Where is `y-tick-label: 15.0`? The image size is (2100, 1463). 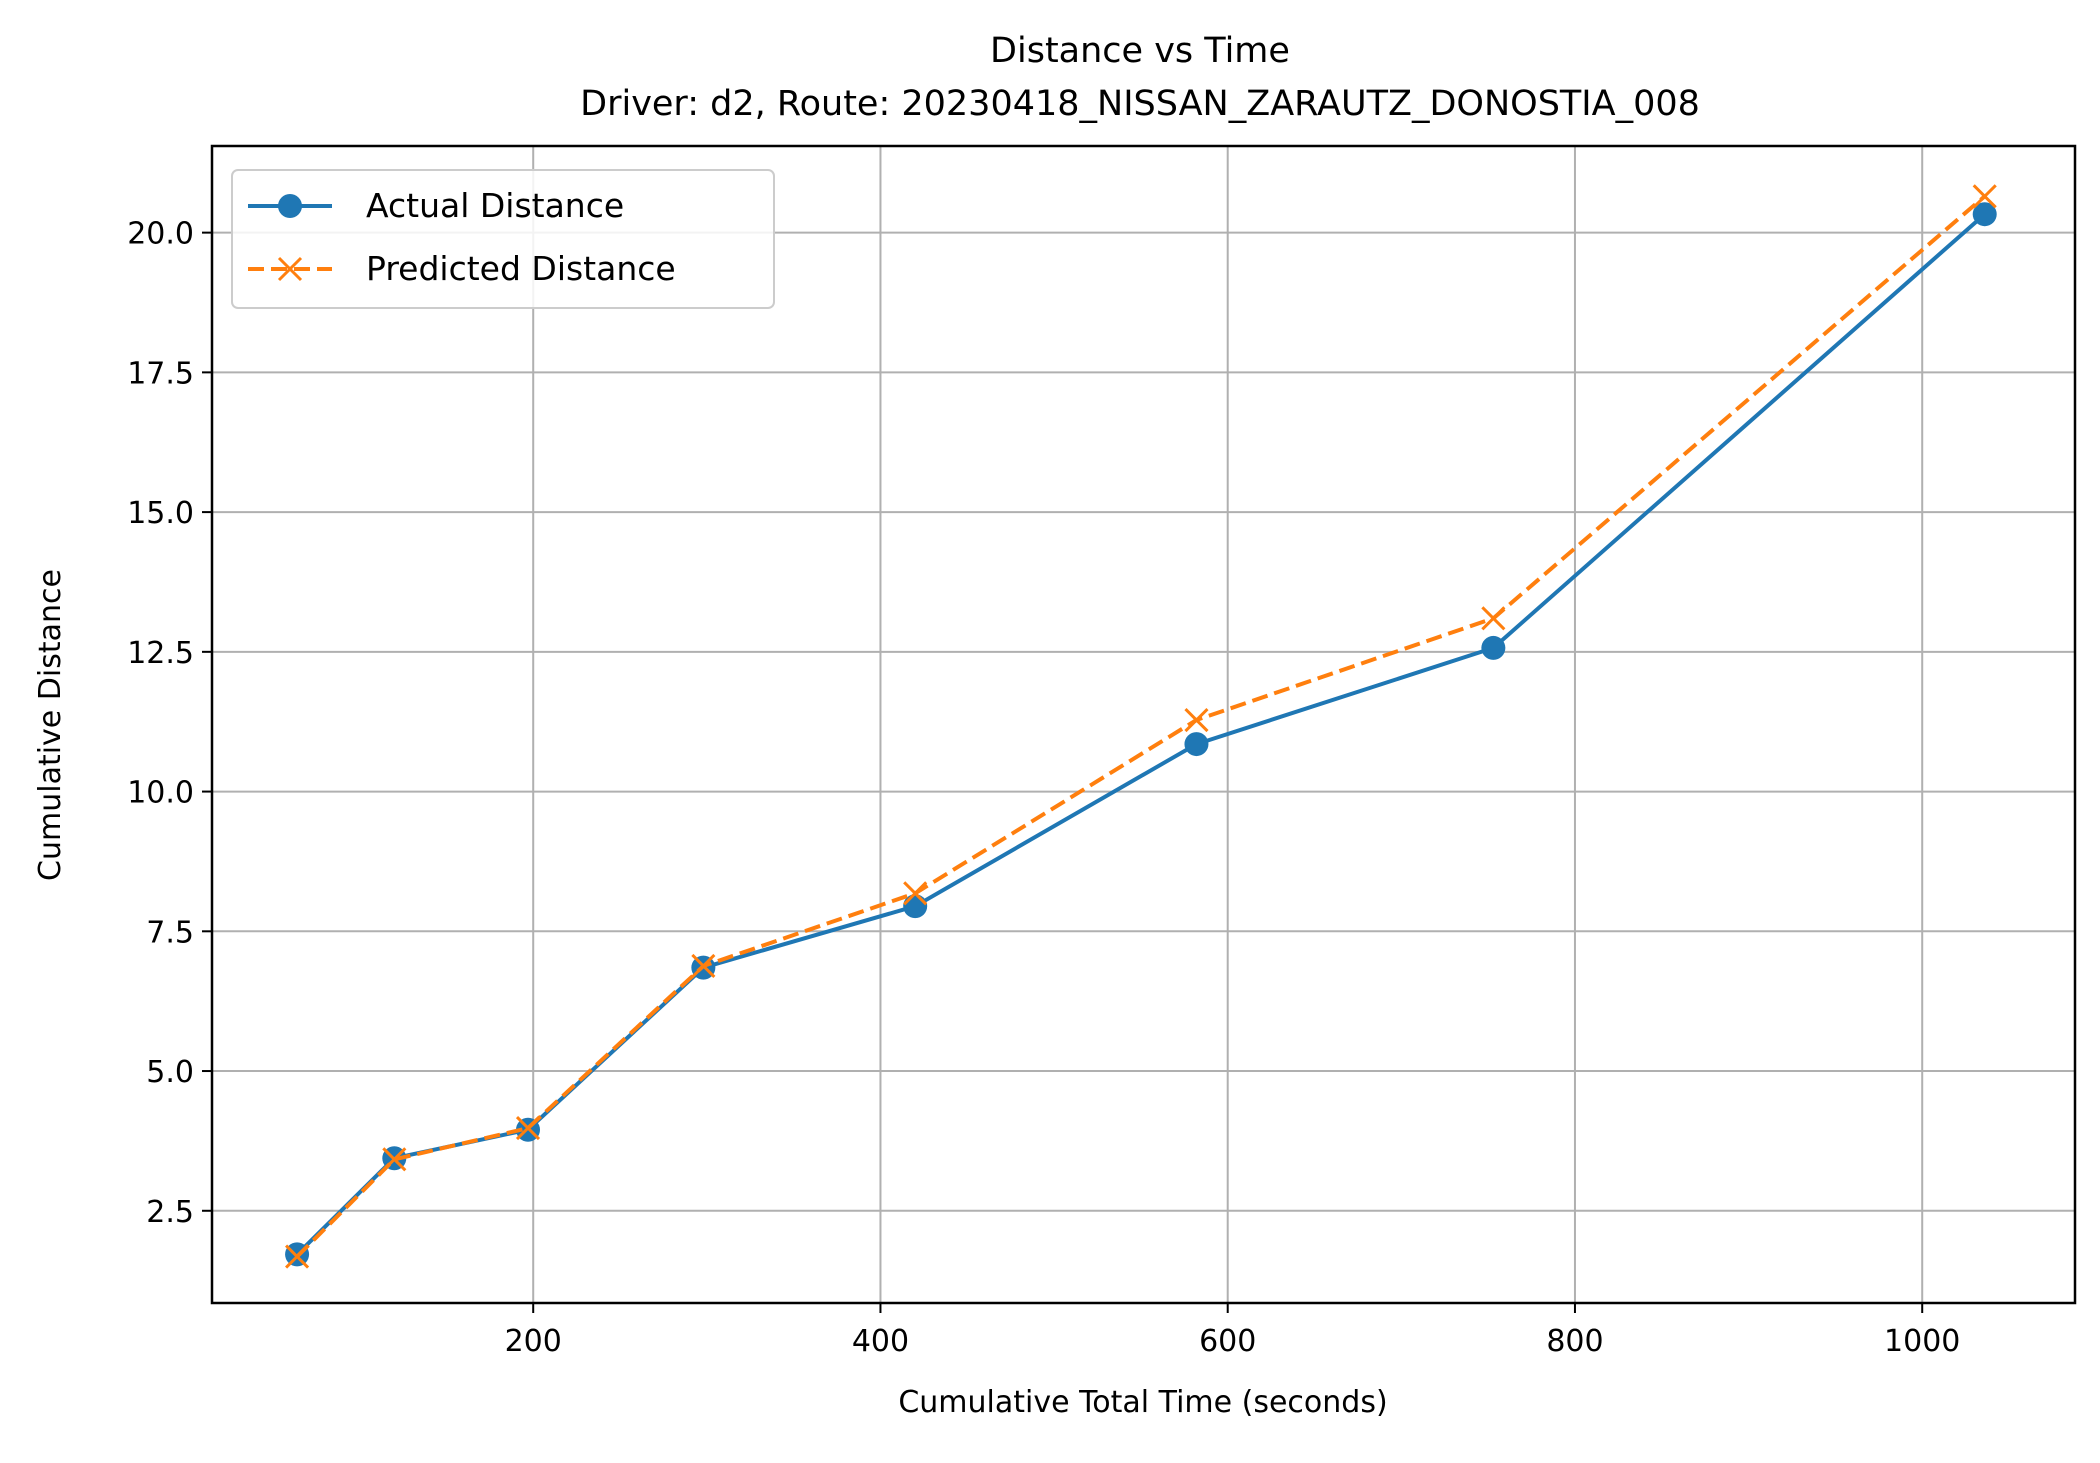 y-tick-label: 15.0 is located at coordinates (160, 513).